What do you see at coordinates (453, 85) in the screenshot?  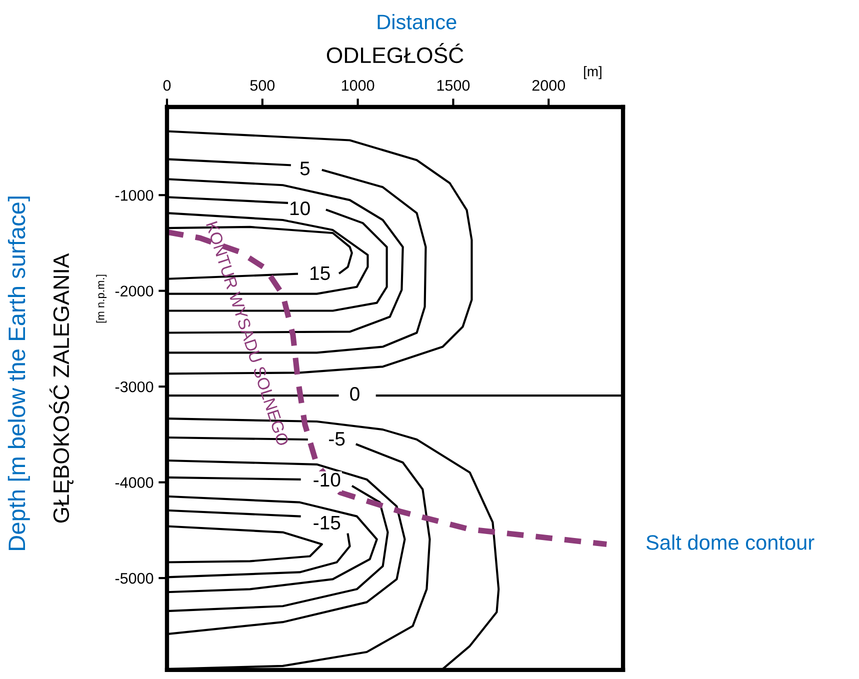 I see `x-tick-label: 1500` at bounding box center [453, 85].